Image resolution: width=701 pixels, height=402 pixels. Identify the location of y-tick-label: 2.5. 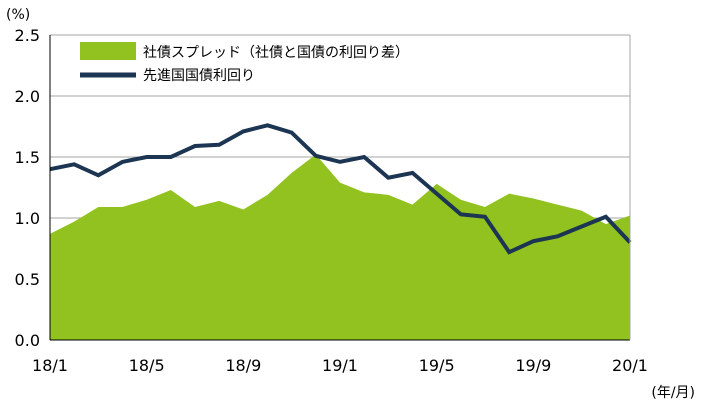
(27, 35).